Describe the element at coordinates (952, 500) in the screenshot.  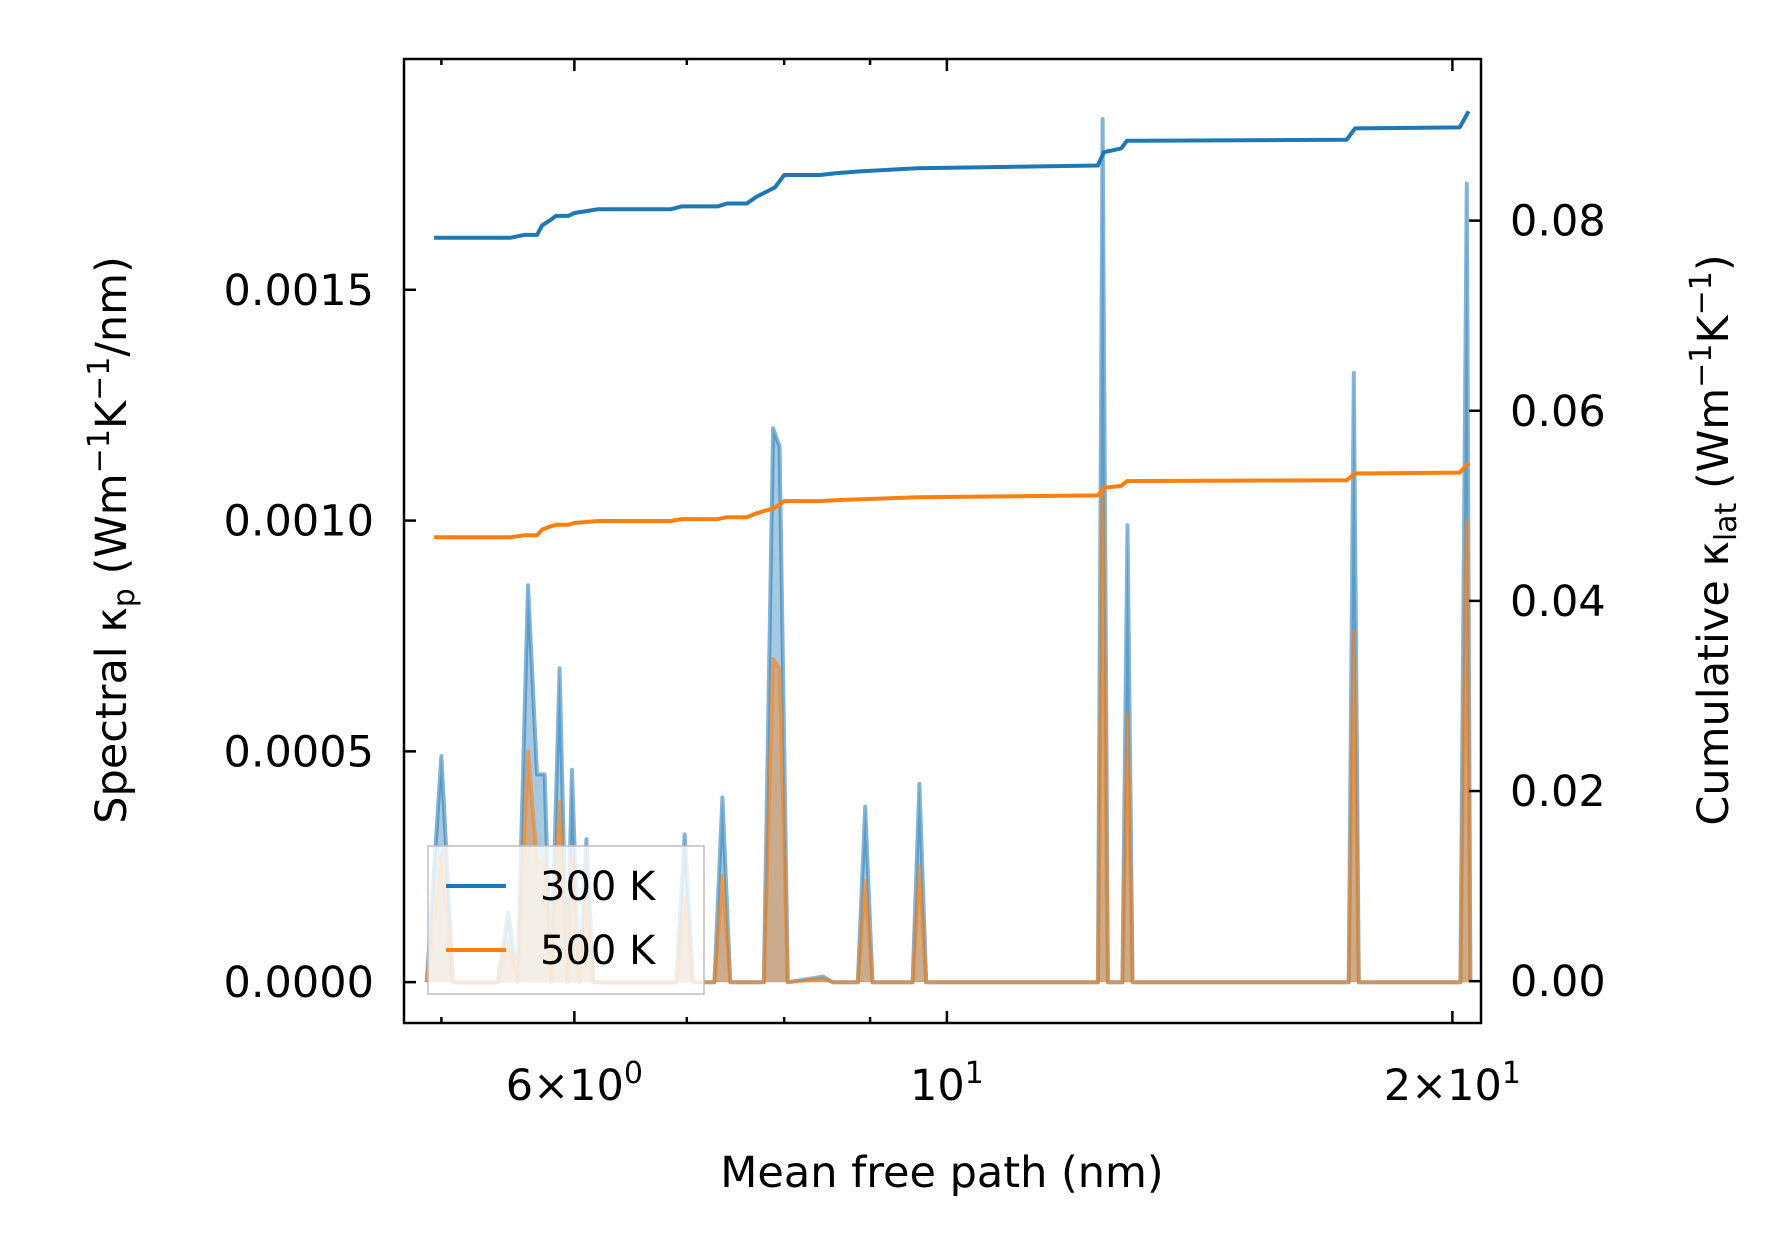
I see `cumulative-line-500k` at that location.